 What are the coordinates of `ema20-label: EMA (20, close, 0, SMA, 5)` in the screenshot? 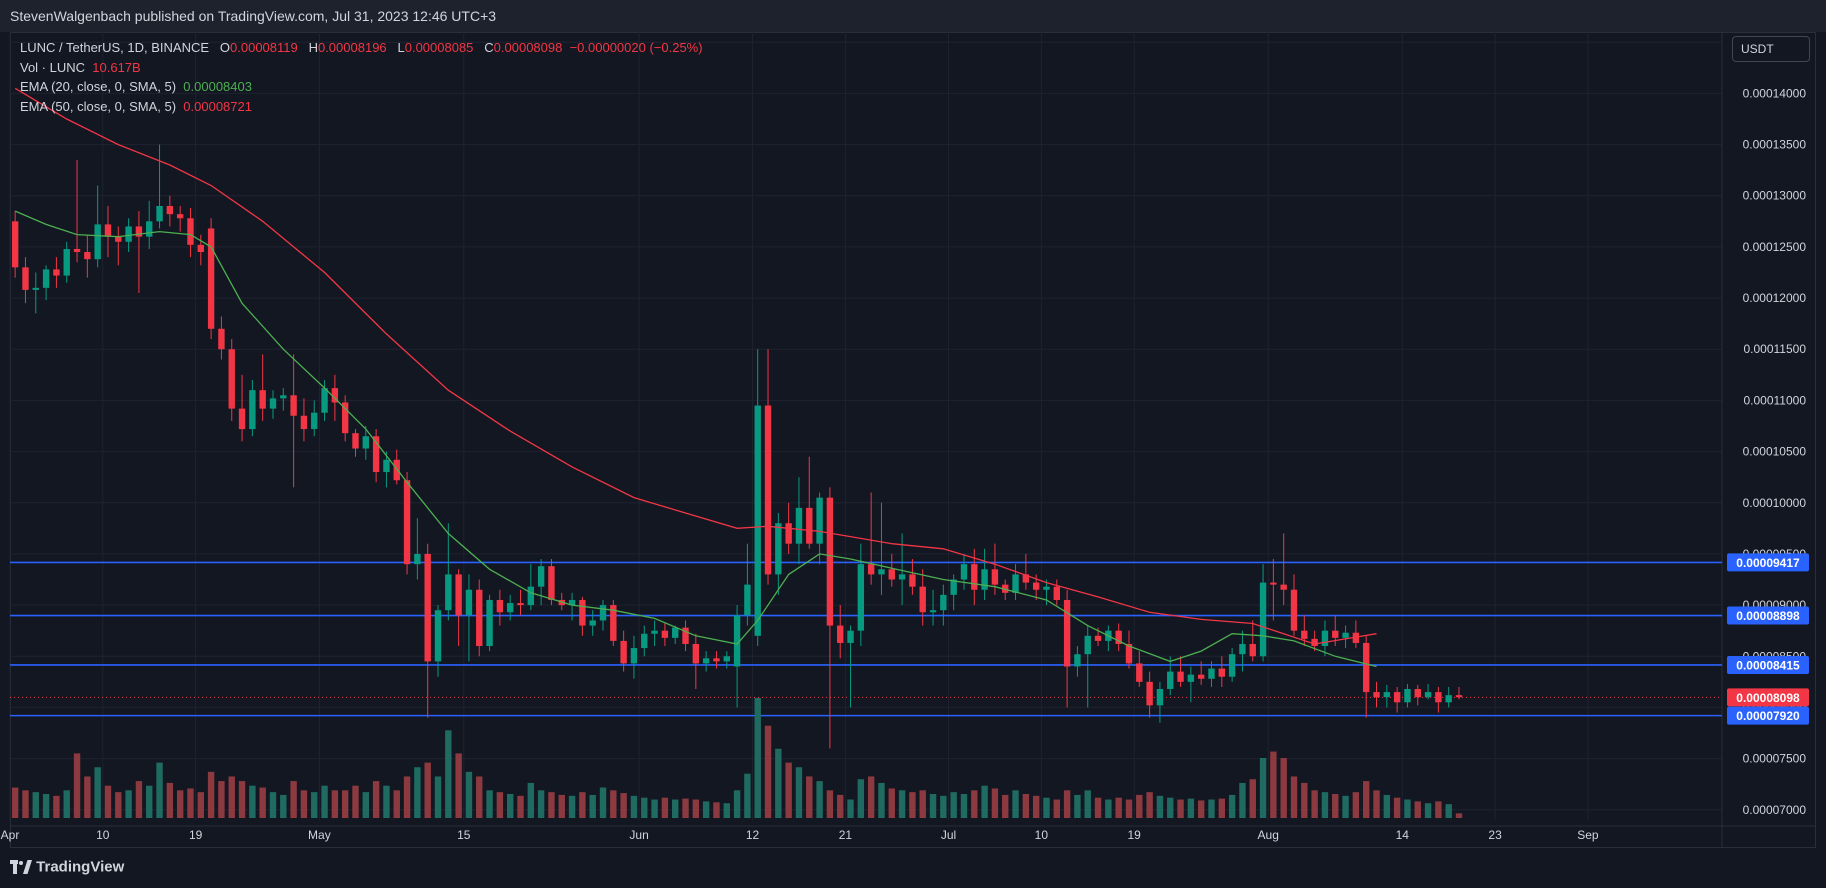 It's located at (98, 86).